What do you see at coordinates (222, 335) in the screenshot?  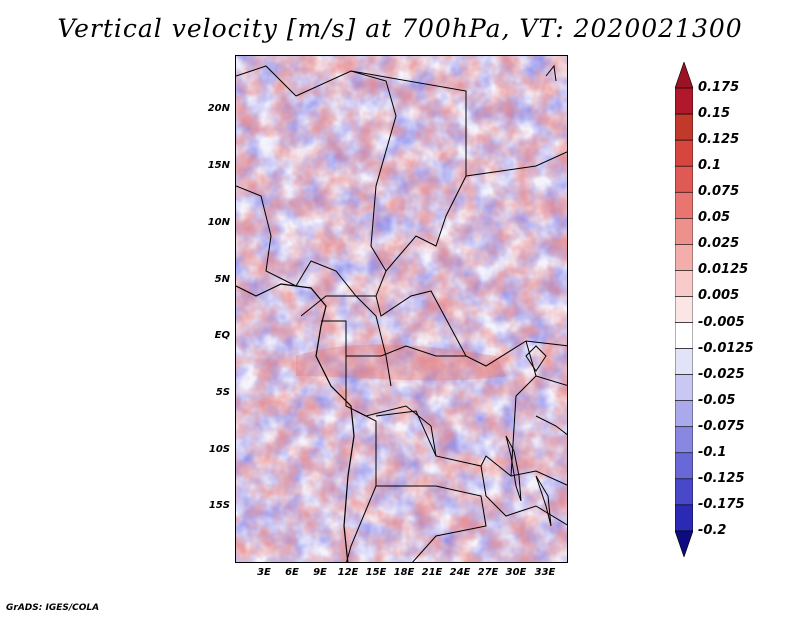 I see `lat-tick-label: EQ` at bounding box center [222, 335].